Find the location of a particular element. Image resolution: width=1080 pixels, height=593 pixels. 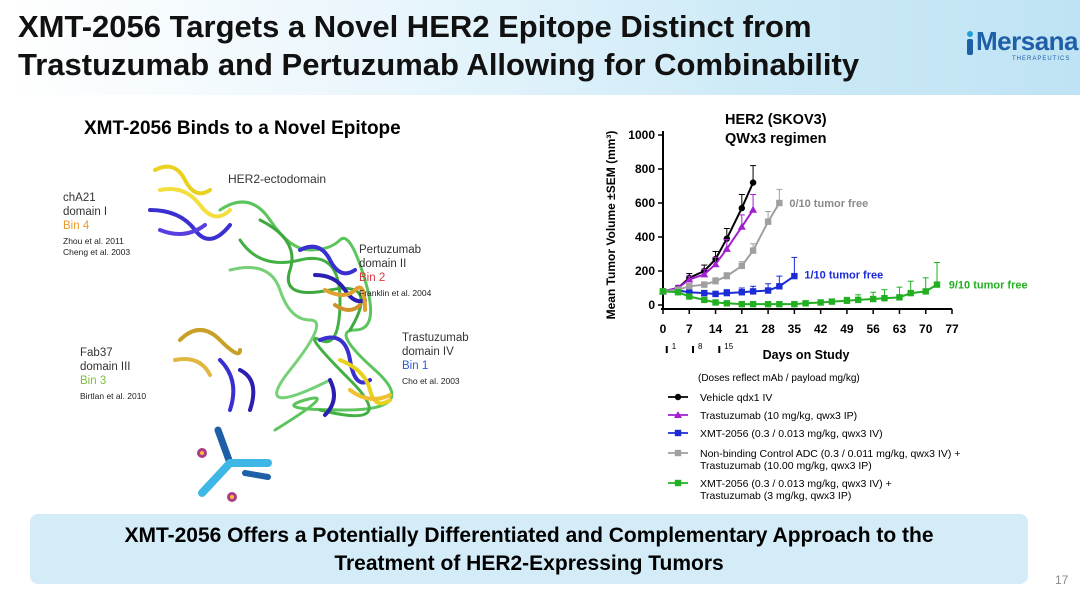

label-bin: Bin 4 is located at coordinates (76, 226).